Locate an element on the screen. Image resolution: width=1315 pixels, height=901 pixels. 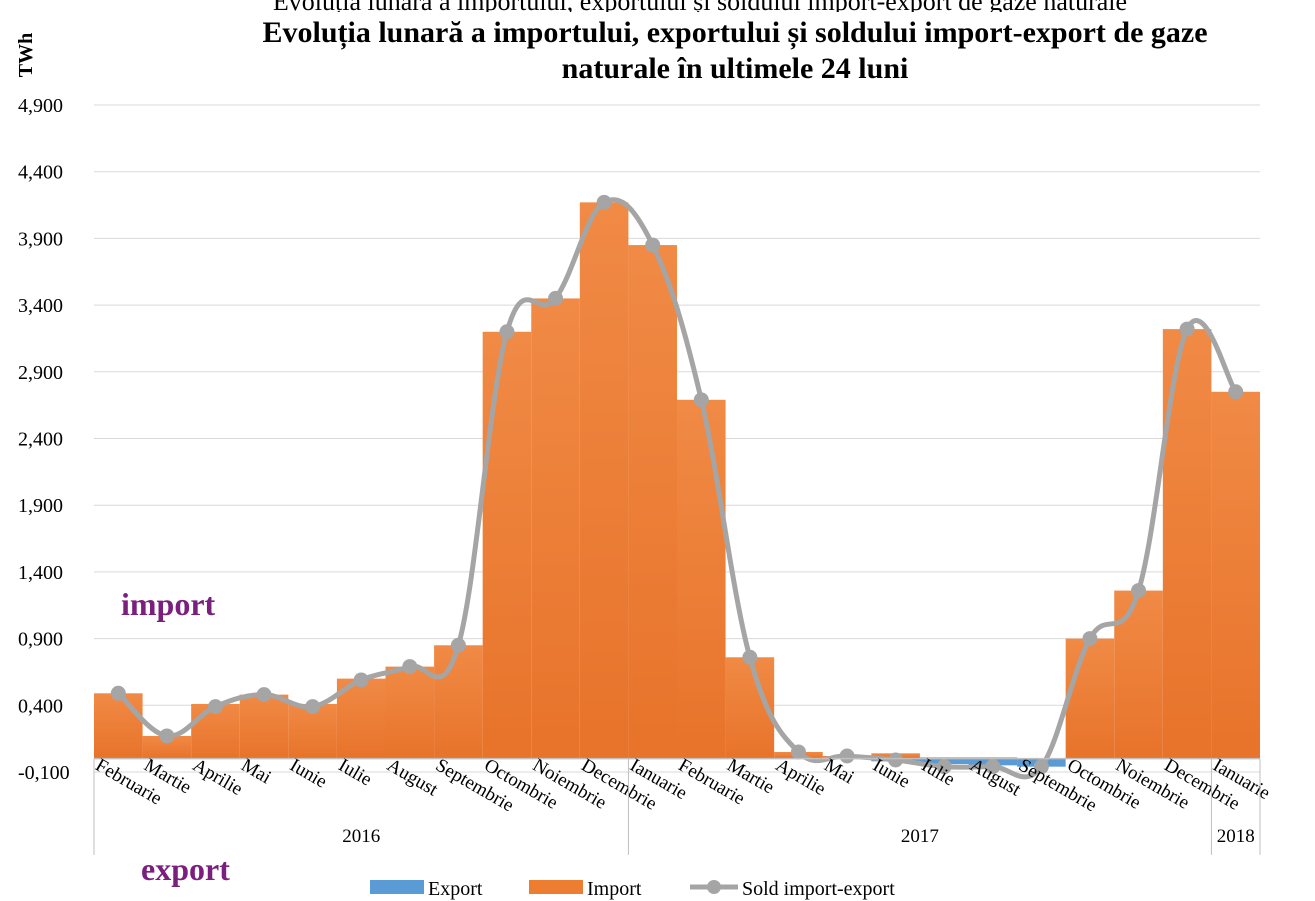
y-tick-label: 4,900 is located at coordinates (40, 106).